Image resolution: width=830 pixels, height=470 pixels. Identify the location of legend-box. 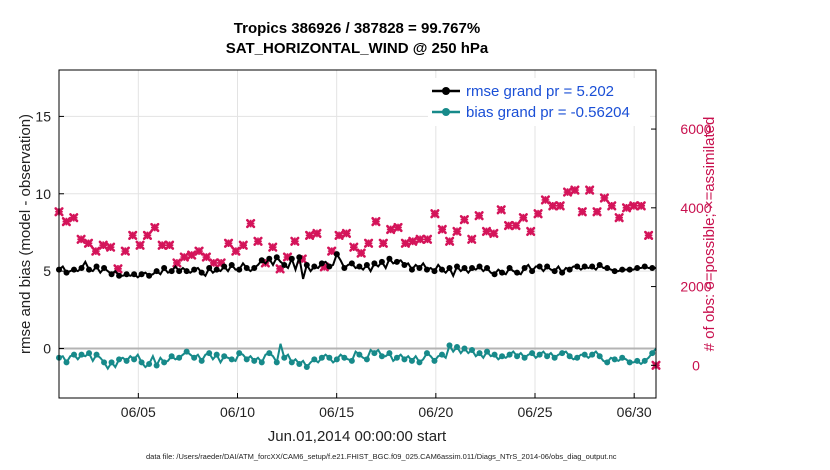
(539, 102).